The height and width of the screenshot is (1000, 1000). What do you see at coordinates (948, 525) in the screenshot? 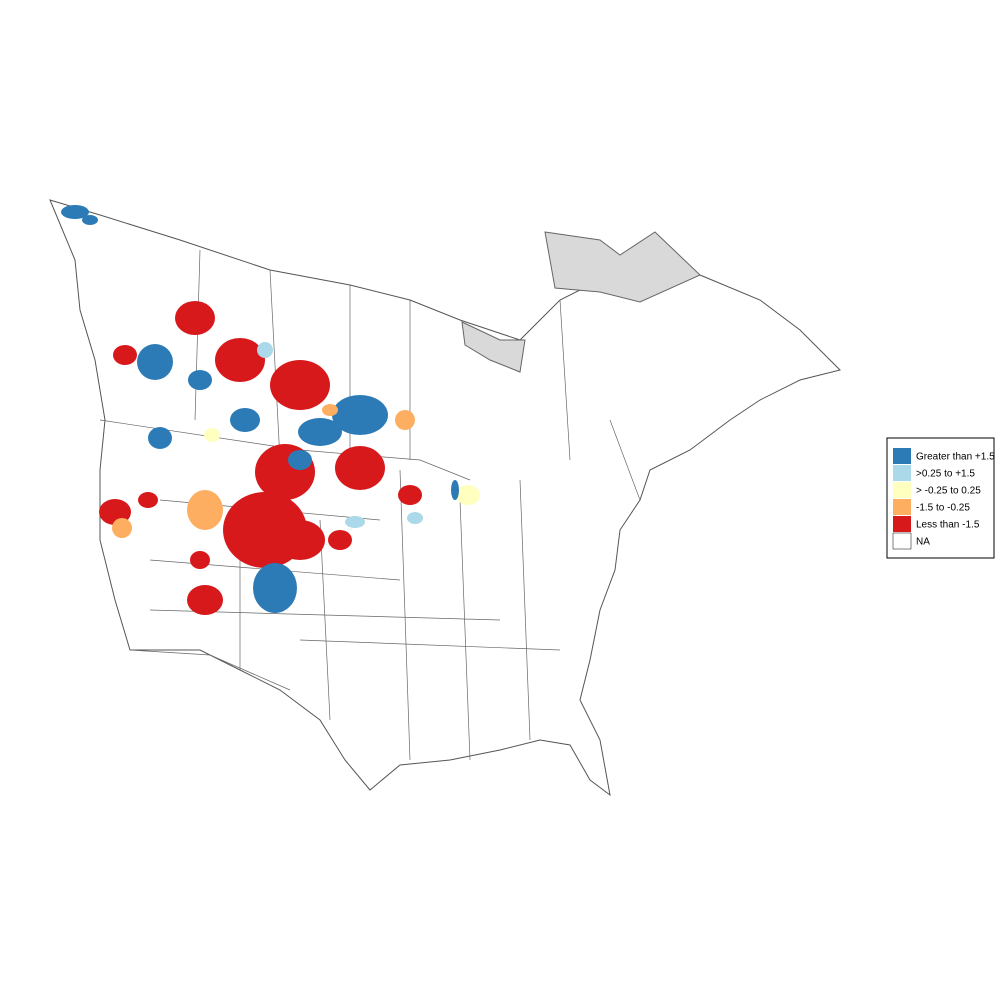
I see `legend-label: Less than -1.5` at bounding box center [948, 525].